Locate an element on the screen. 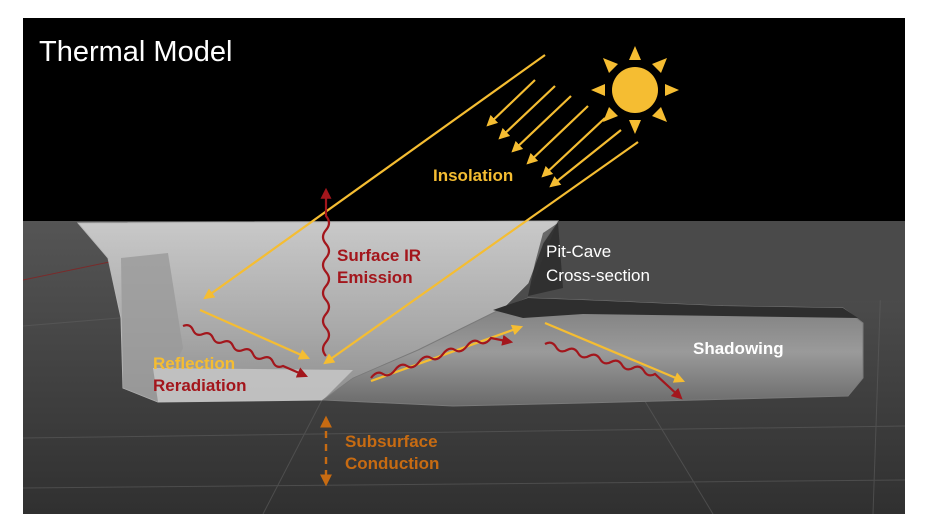 This screenshot has width=932, height=528. subsurface-conduction-label: Subsurface Conduction is located at coordinates (392, 453).